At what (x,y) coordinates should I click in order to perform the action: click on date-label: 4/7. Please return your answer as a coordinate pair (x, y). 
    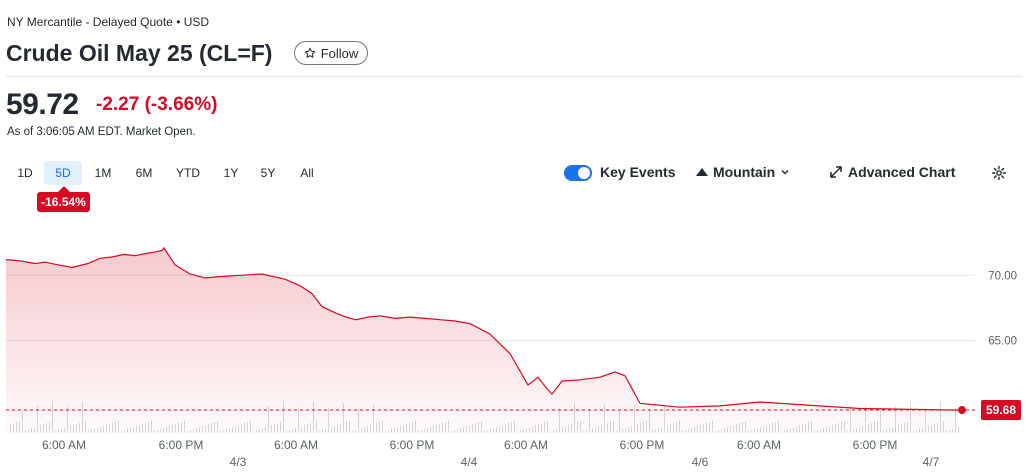
    Looking at the image, I should click on (931, 462).